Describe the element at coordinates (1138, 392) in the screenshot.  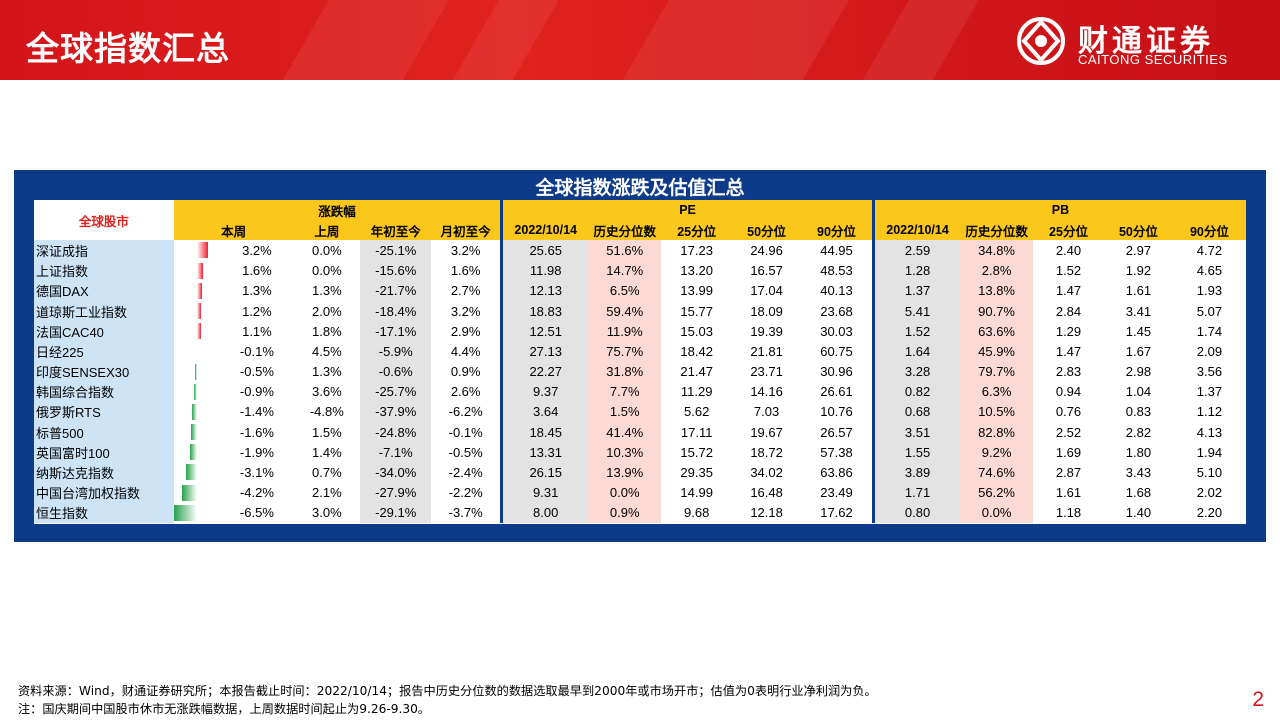
I see `pb-p50: 1.04` at that location.